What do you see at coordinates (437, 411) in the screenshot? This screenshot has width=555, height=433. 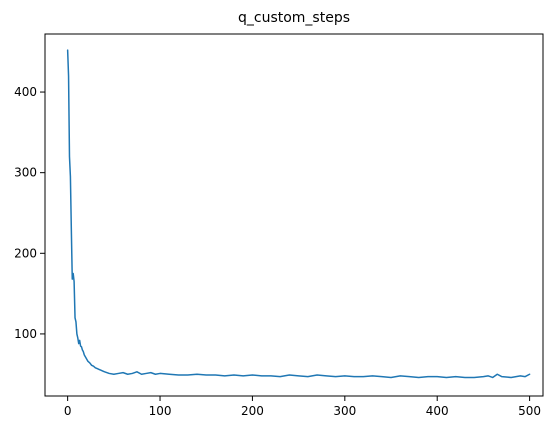 I see `x-tick-label: 400` at bounding box center [437, 411].